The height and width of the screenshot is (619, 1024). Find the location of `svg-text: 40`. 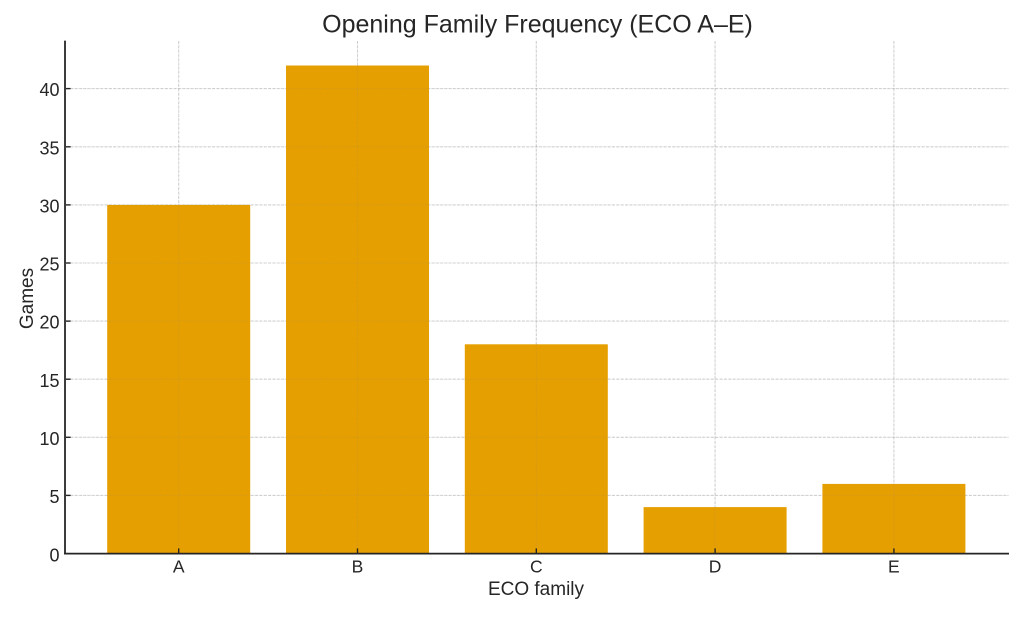

svg-text: 40 is located at coordinates (49, 90).